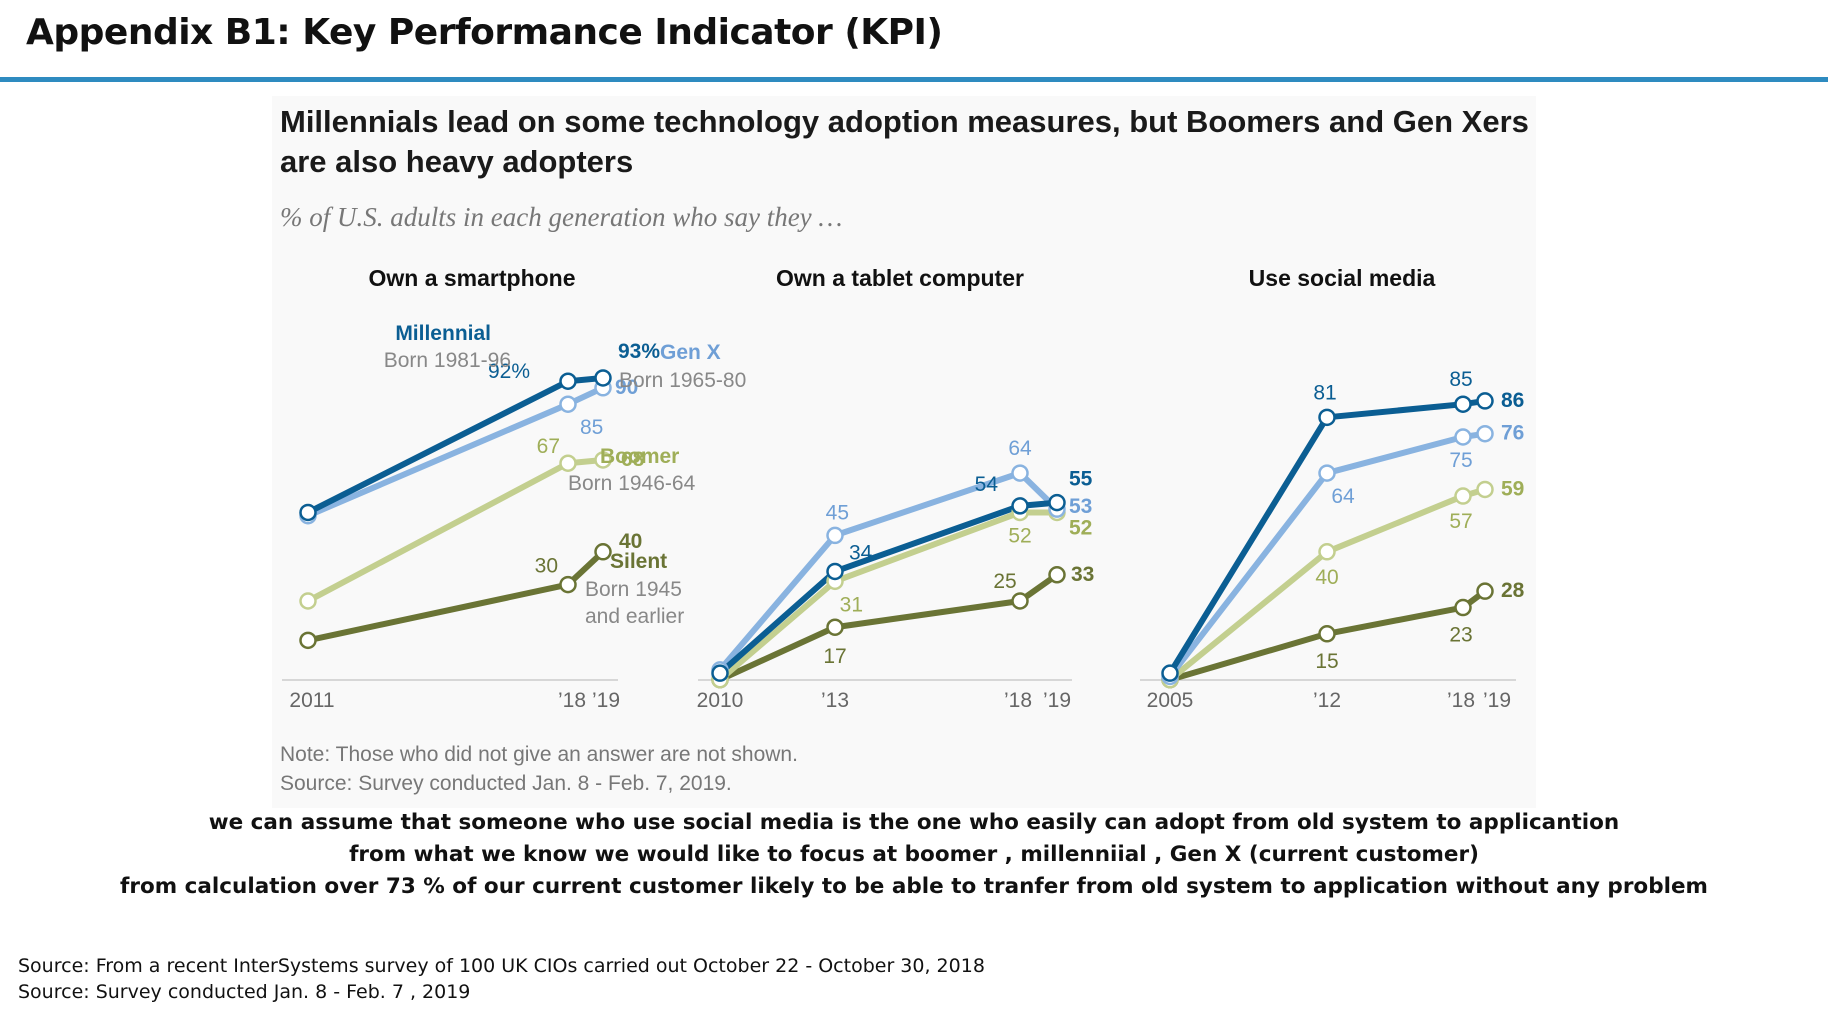 This screenshot has height=1031, width=1828. Describe the element at coordinates (835, 700) in the screenshot. I see `x-tick-label: ’13` at that location.